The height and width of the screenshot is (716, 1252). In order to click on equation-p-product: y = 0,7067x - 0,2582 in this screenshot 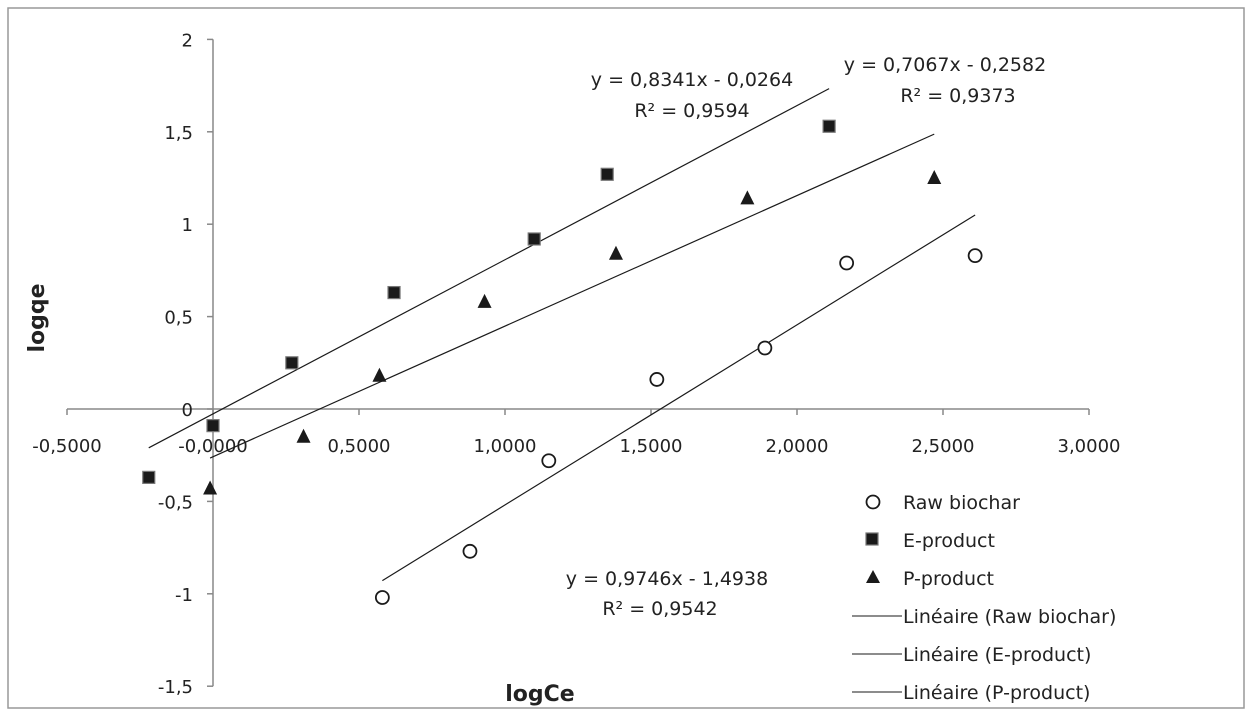, I will do `click(945, 65)`.